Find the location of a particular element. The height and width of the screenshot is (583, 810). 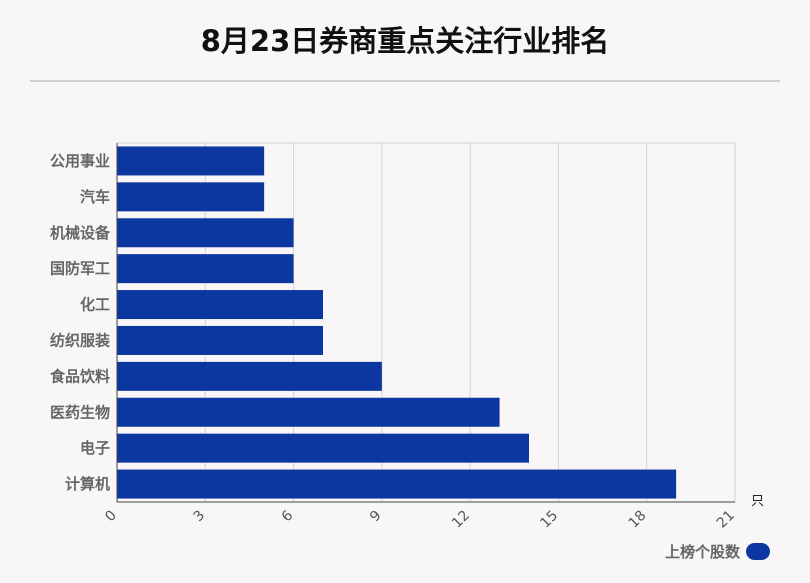

legend-label: 上榜个股数 is located at coordinates (702, 552).